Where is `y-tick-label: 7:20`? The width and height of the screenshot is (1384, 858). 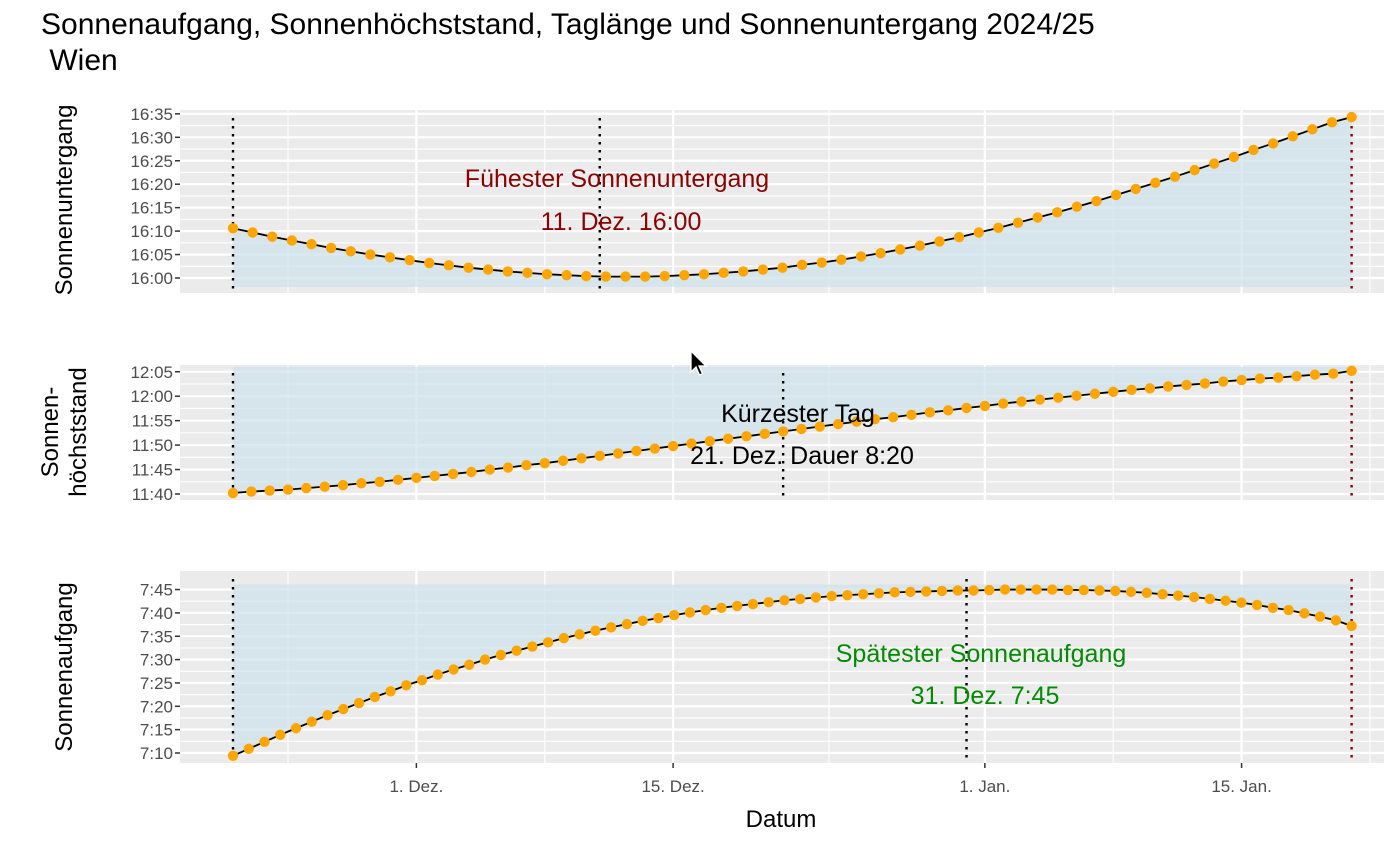
y-tick-label: 7:20 is located at coordinates (156, 706).